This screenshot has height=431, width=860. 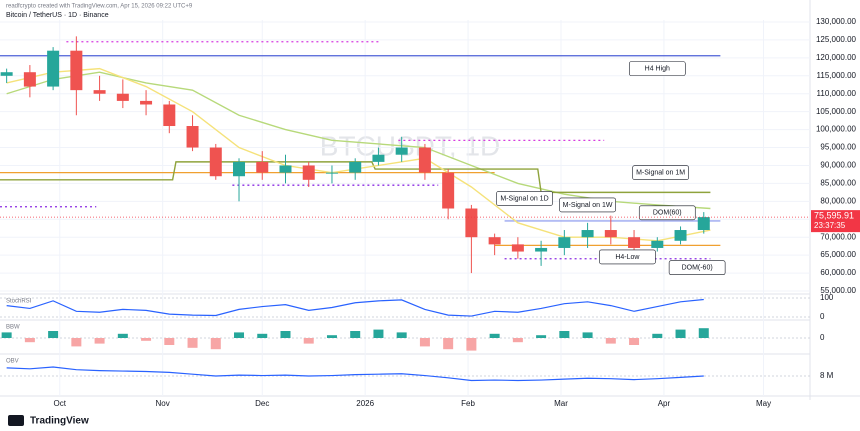 What do you see at coordinates (836, 21) in the screenshot?
I see `y-tick-label: 130,000.00` at bounding box center [836, 21].